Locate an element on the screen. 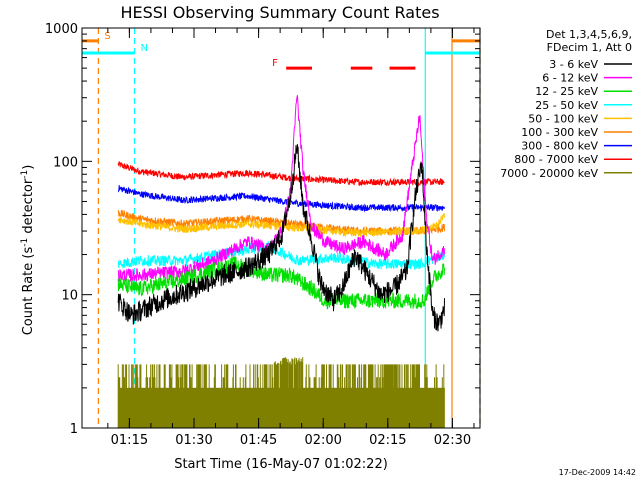 The image size is (640, 480). y-tick-label: 1000 is located at coordinates (61, 29).